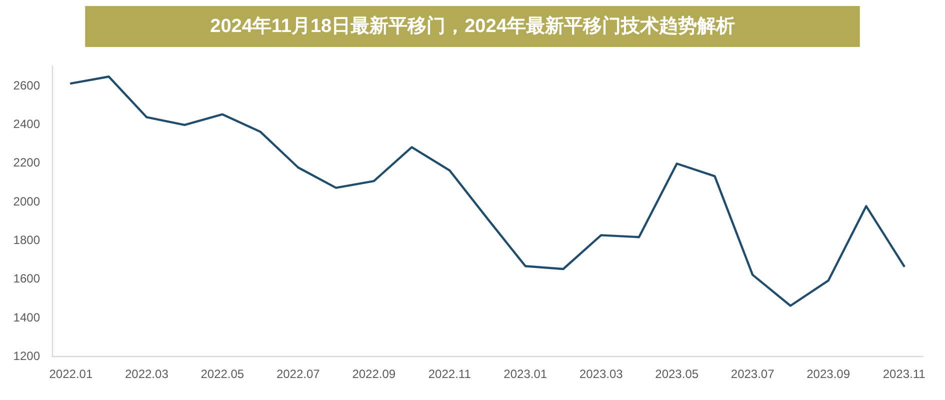 The image size is (945, 400). Describe the element at coordinates (472, 26) in the screenshot. I see `chart-title: 2024年11月18日最新平移门，2024年最新平移门技术趋势解析` at that location.